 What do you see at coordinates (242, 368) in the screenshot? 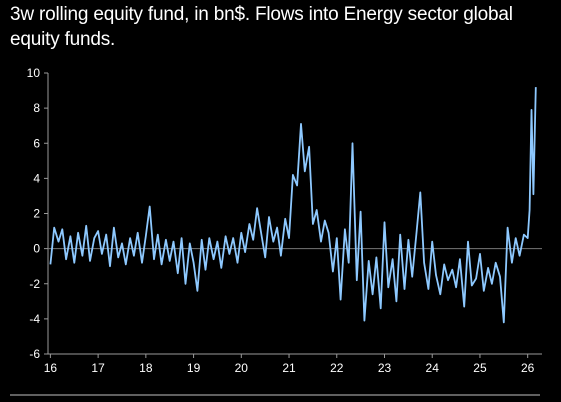
I see `x-tick-label: 20` at bounding box center [242, 368].